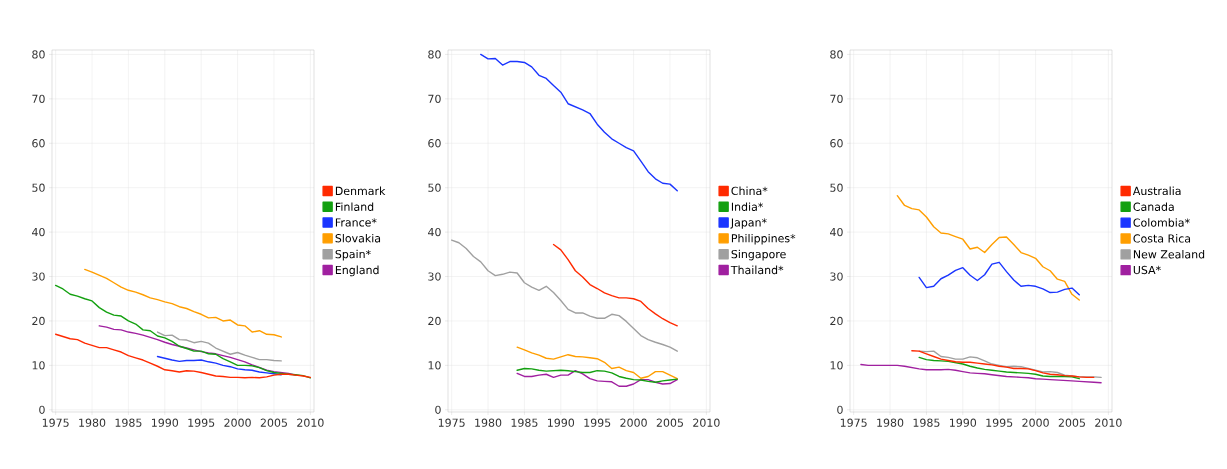  What do you see at coordinates (358, 238) in the screenshot?
I see `legend-label: Slovakia` at bounding box center [358, 238].